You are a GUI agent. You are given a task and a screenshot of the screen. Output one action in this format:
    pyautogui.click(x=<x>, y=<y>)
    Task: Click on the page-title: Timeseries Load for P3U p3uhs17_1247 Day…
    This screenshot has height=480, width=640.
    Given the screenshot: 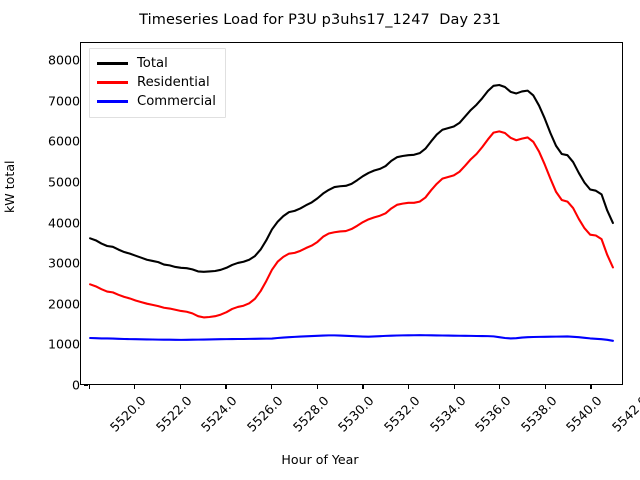 What is the action you would take?
    pyautogui.click(x=320, y=20)
    